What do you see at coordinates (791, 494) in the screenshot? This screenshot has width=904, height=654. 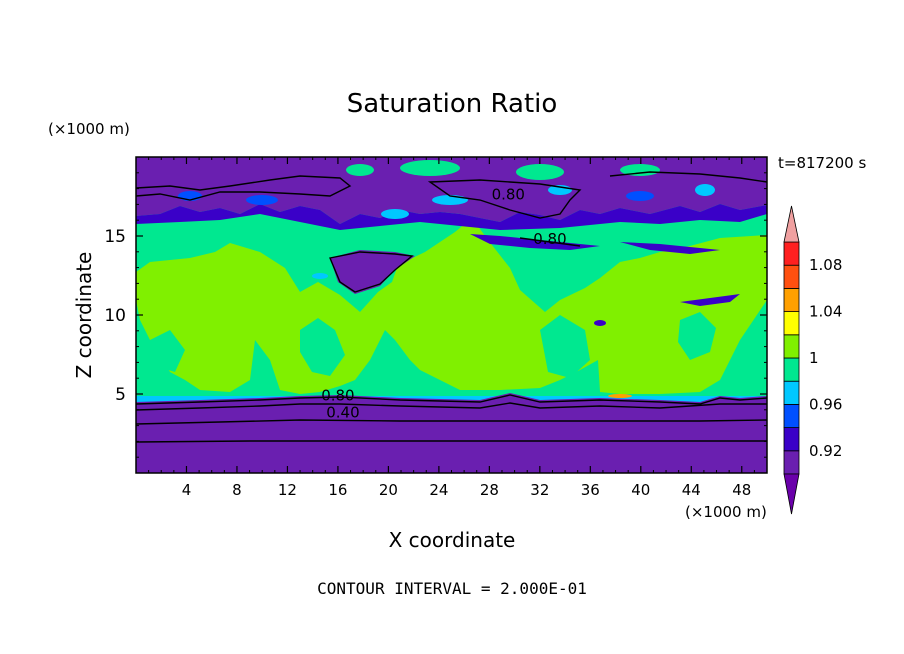 I see `colorbar-under-arrow` at bounding box center [791, 494].